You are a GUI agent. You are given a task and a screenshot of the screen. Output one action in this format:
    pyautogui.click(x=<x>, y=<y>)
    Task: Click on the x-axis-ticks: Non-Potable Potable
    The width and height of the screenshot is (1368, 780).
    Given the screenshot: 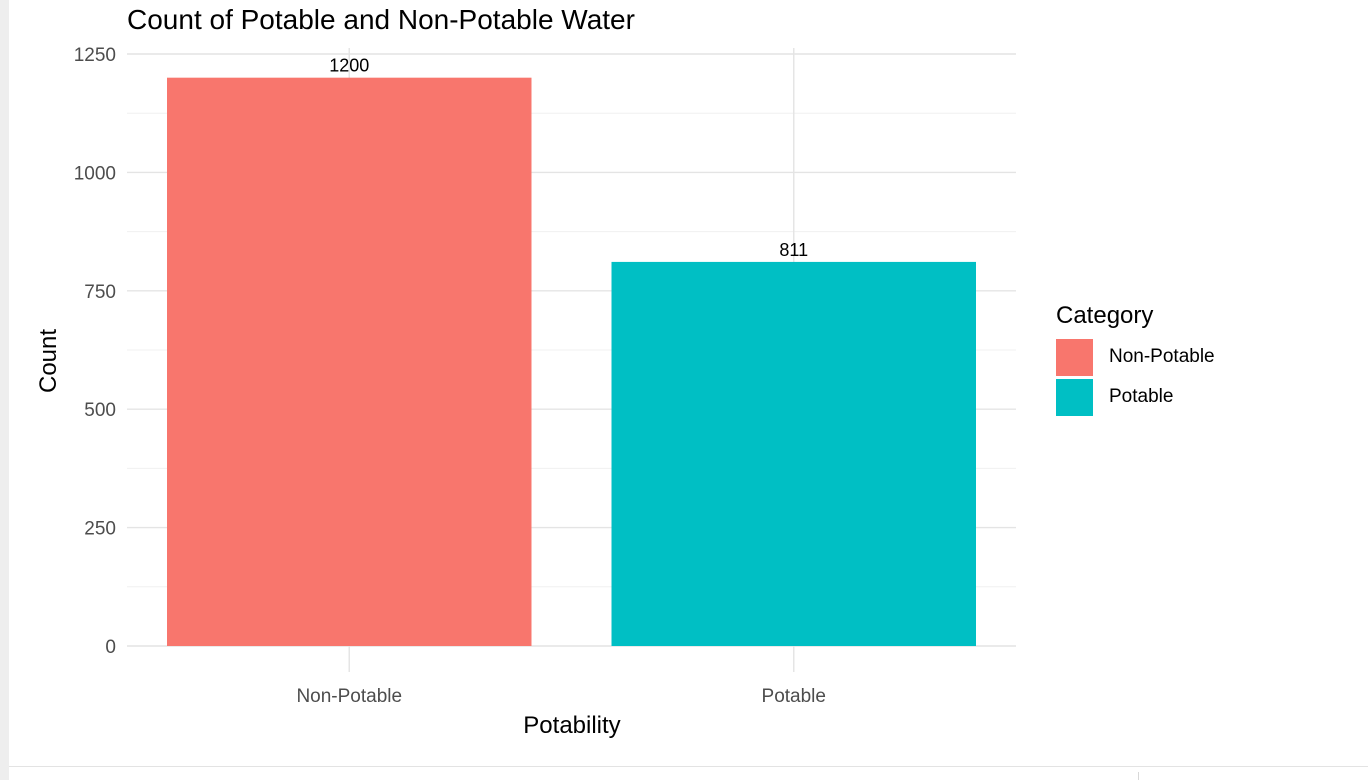 What is the action you would take?
    pyautogui.click(x=561, y=696)
    